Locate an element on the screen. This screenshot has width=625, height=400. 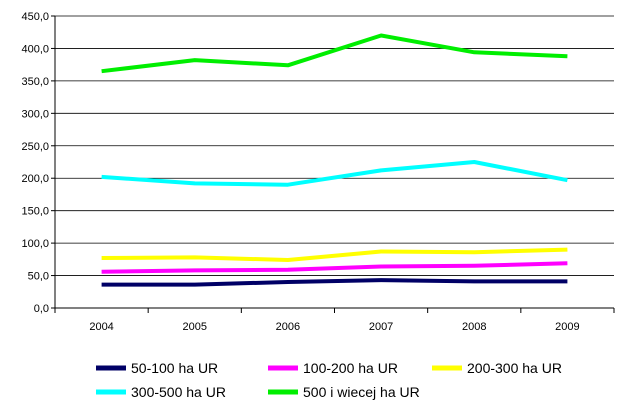
x-tick-label: 2008 is located at coordinates (474, 327).